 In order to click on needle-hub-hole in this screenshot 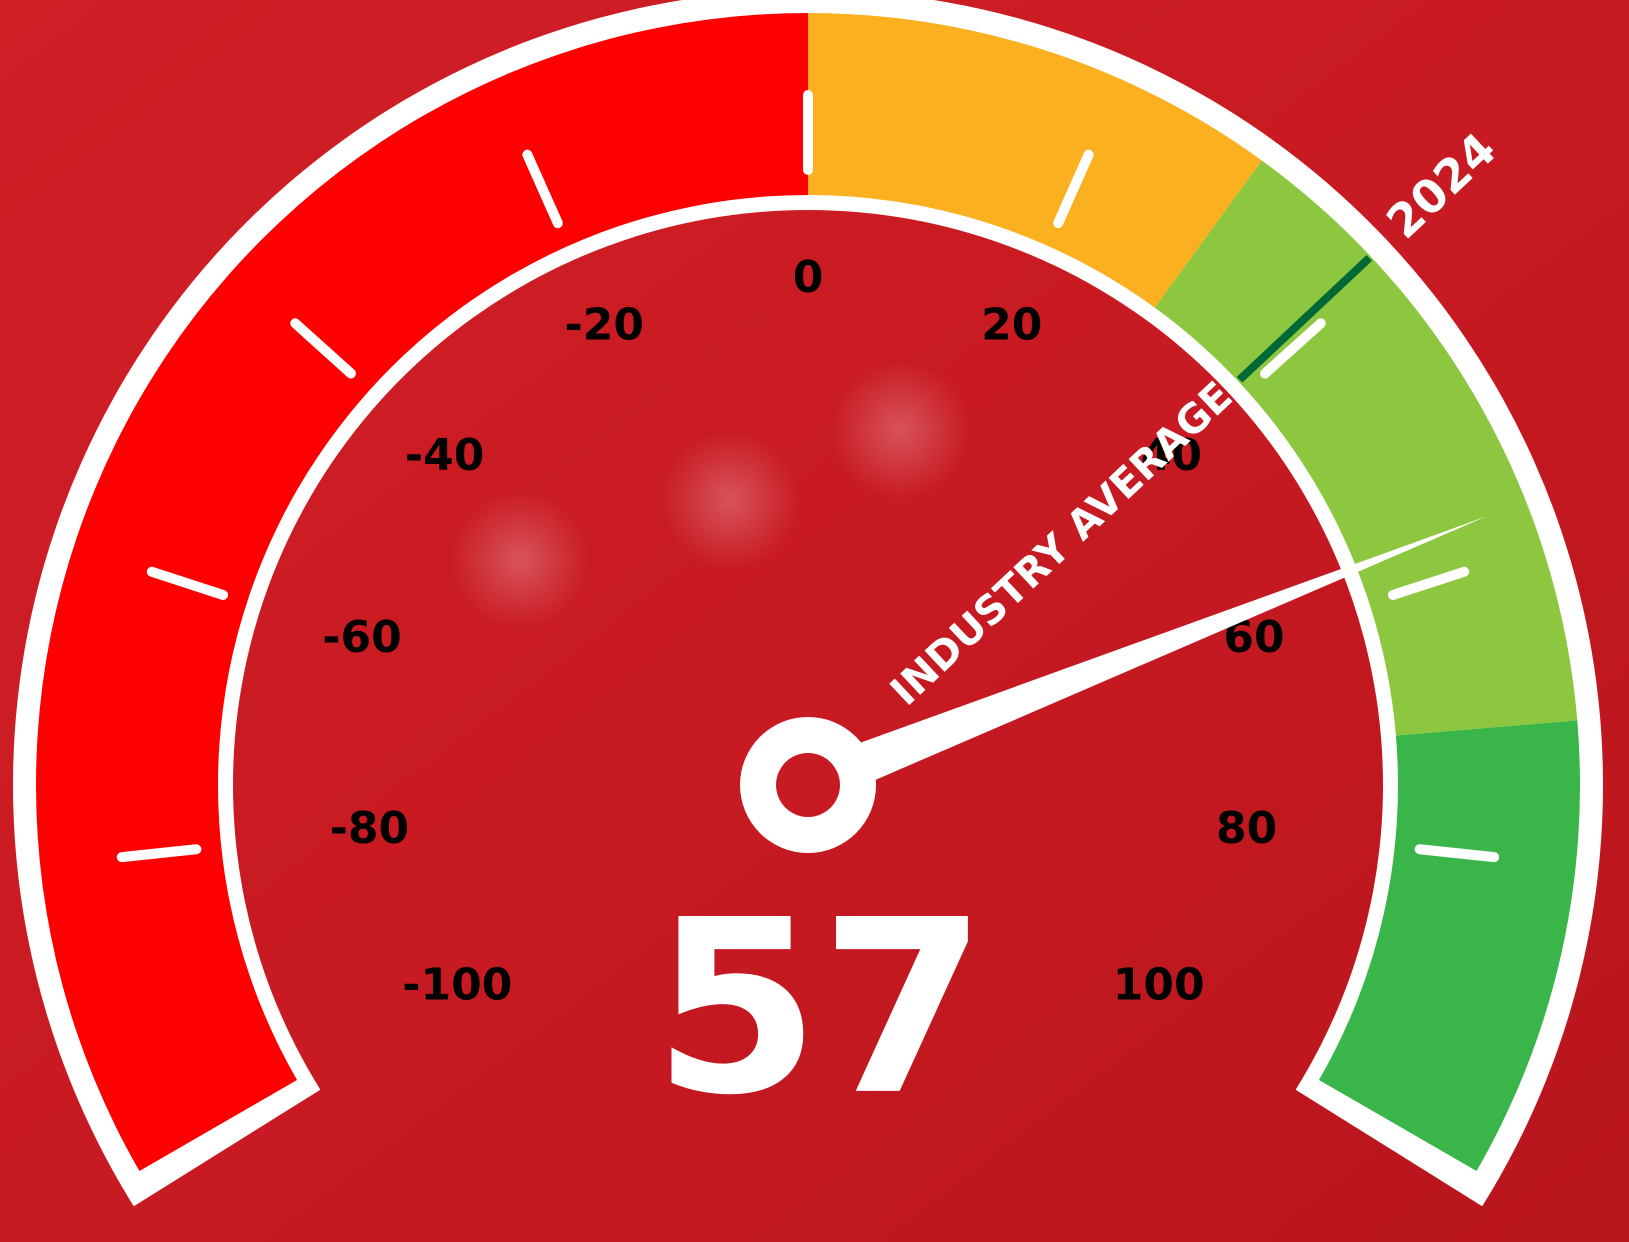, I will do `click(808, 785)`.